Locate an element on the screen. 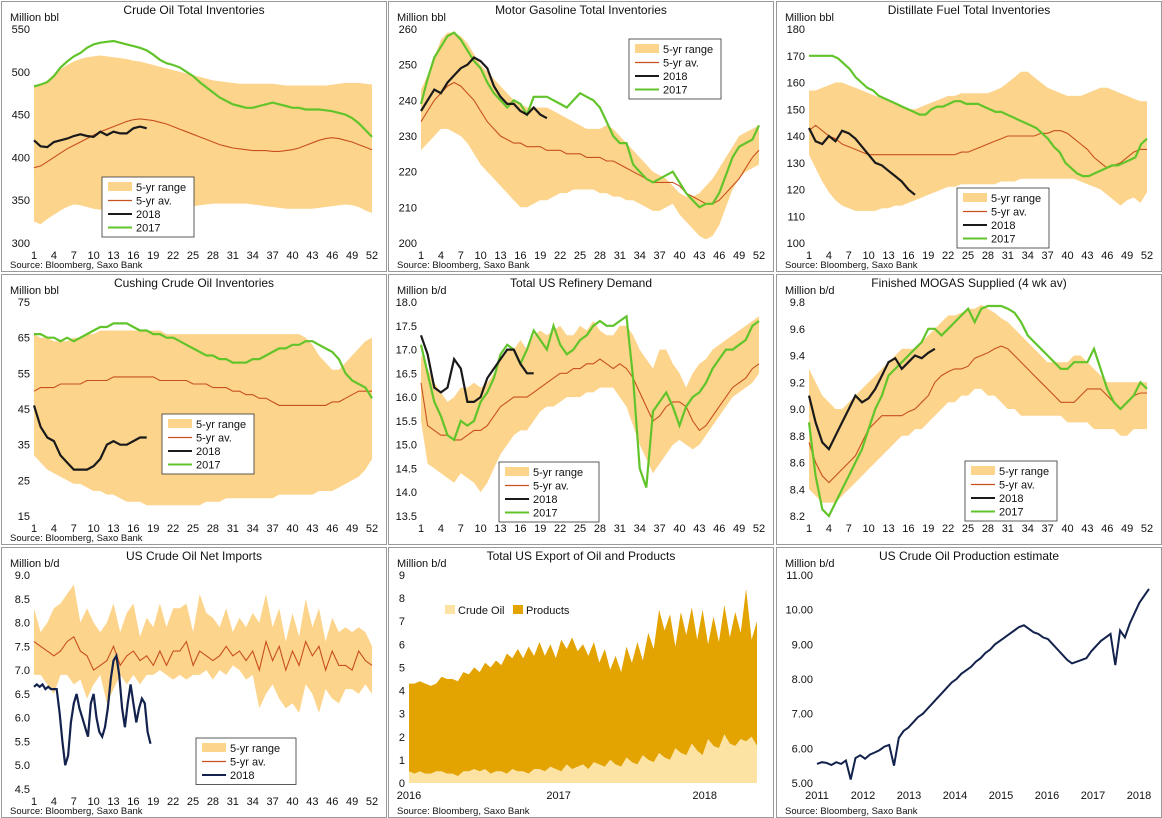 The image size is (1162, 818). y-tick-label: 15 is located at coordinates (24, 517).